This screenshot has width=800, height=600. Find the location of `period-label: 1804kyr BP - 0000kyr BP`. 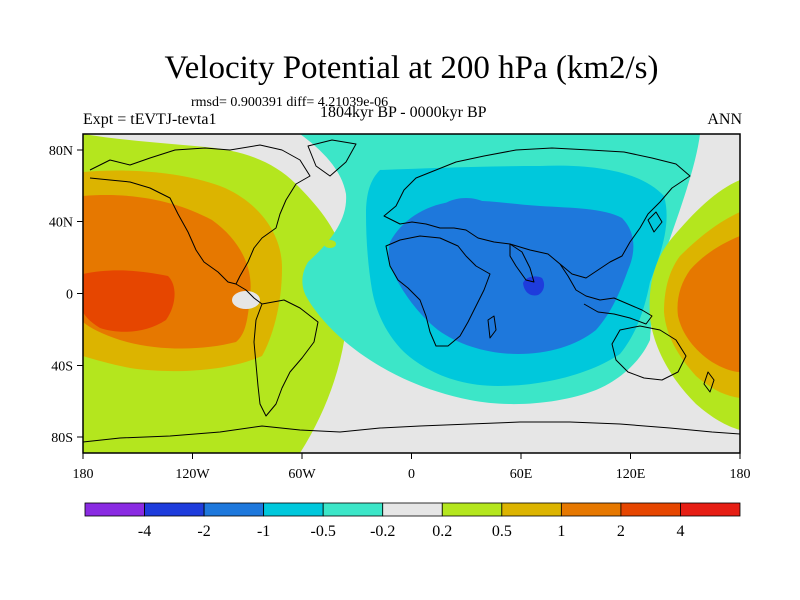

period-label: 1804kyr BP - 0000kyr BP is located at coordinates (403, 112).